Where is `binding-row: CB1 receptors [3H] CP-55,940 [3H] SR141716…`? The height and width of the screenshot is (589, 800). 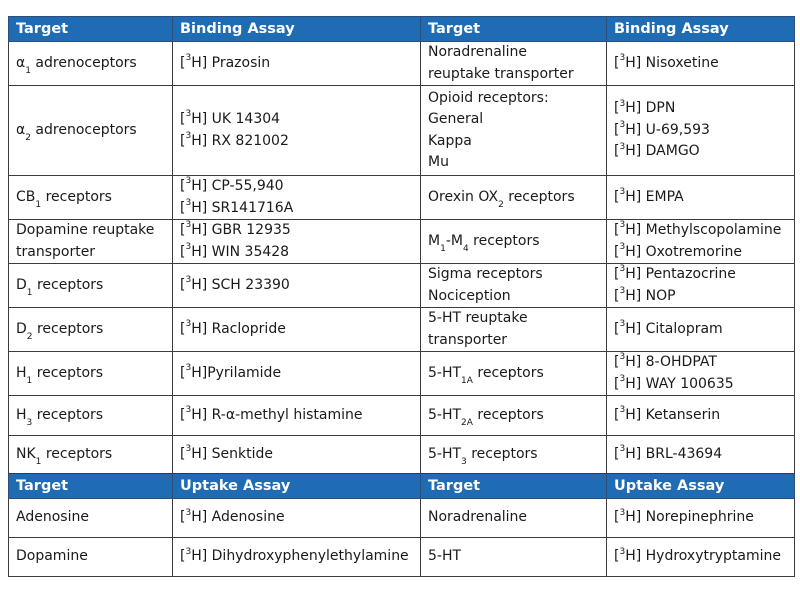 binding-row: CB1 receptors [3H] CP-55,940 [3H] SR141716… is located at coordinates (401, 197).